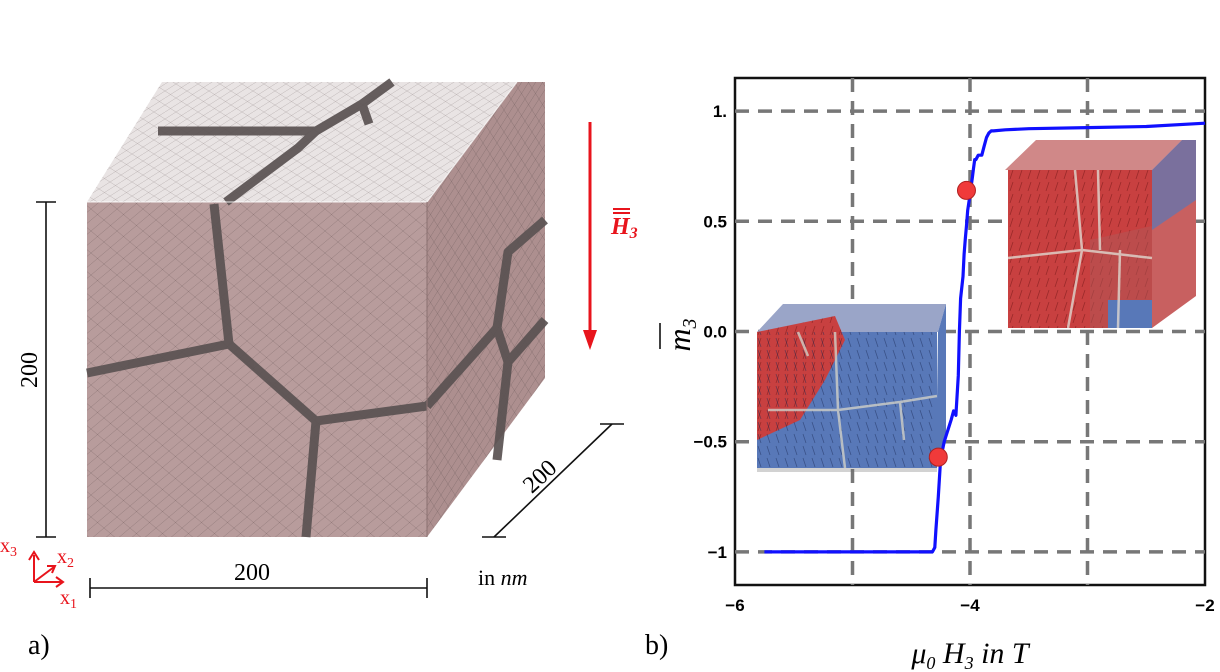 This screenshot has width=1220, height=672. Describe the element at coordinates (1100, 234) in the screenshot. I see `inset-cube-saturated` at that location.